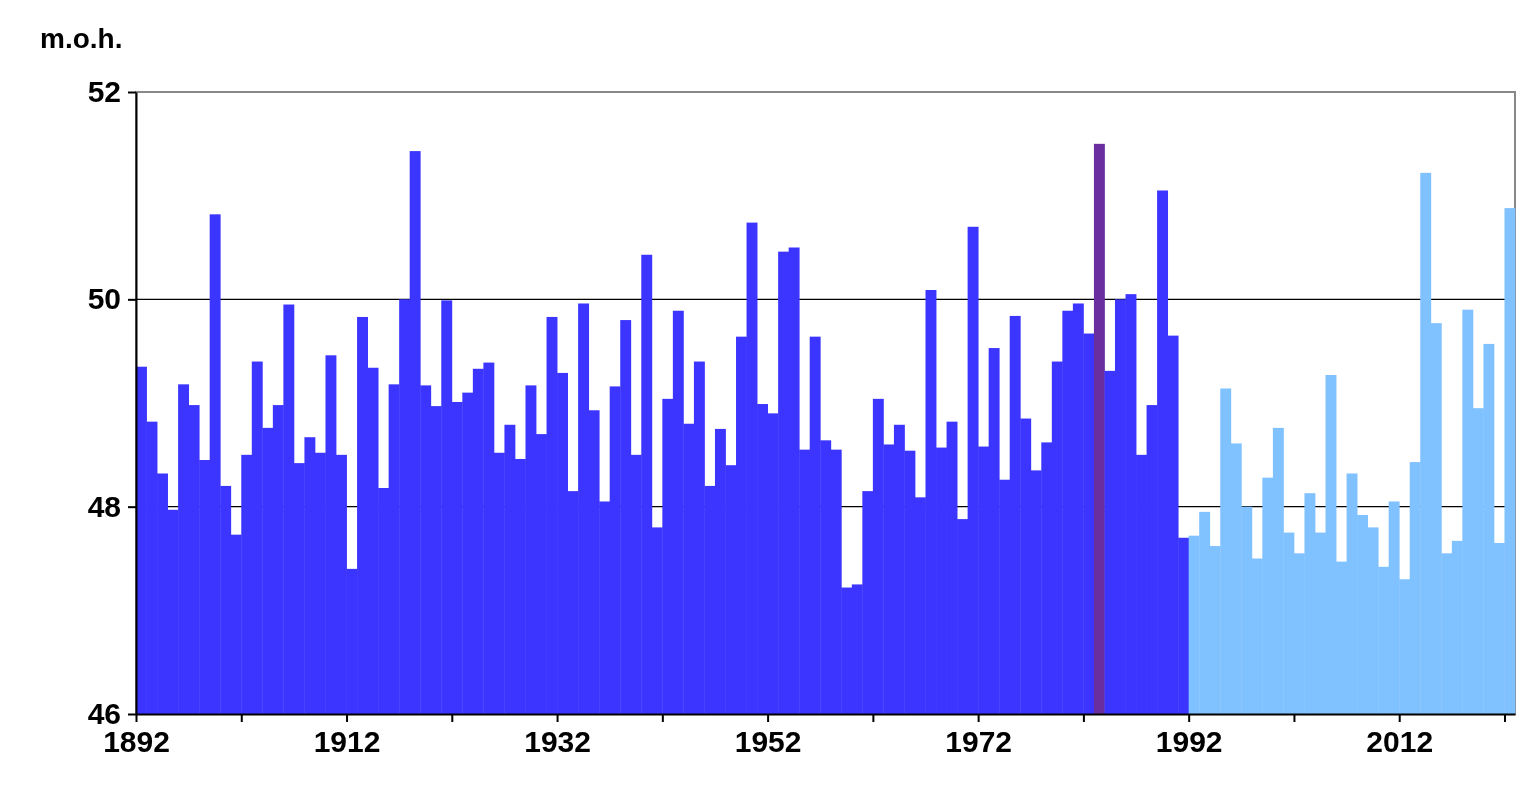 This screenshot has height=785, width=1530. What do you see at coordinates (1400, 741) in the screenshot?
I see `x-tick-label: 2012` at bounding box center [1400, 741].